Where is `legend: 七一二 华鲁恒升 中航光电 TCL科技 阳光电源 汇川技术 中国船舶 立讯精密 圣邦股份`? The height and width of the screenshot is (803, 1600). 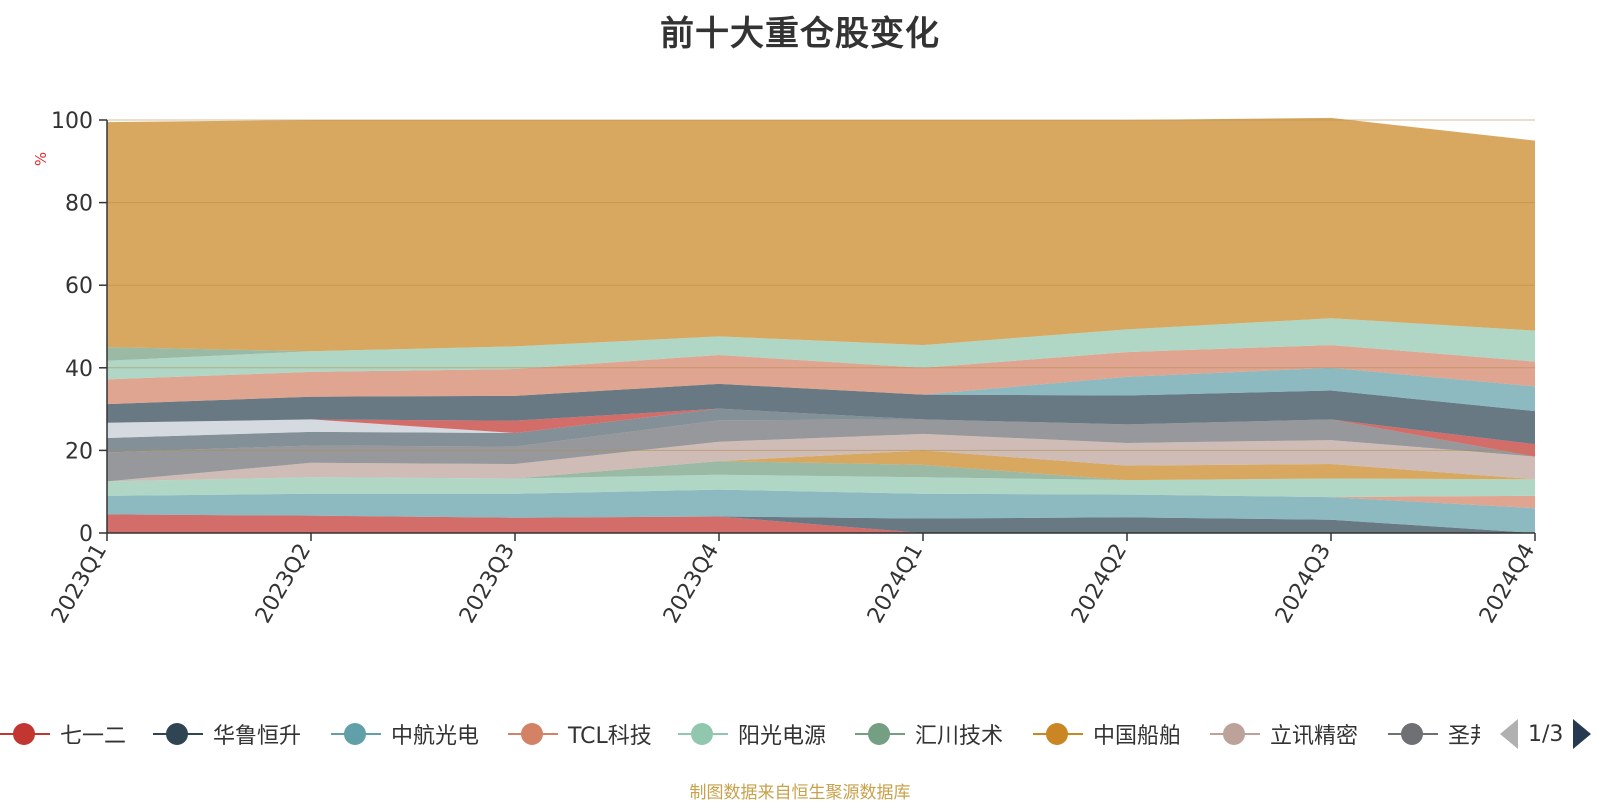
legend: 七一二 华鲁恒升 中航光电 TCL科技 阳光电源 汇川技术 中国船舶 立讯精密 圣邦股份 is located at coordinates (740, 734).